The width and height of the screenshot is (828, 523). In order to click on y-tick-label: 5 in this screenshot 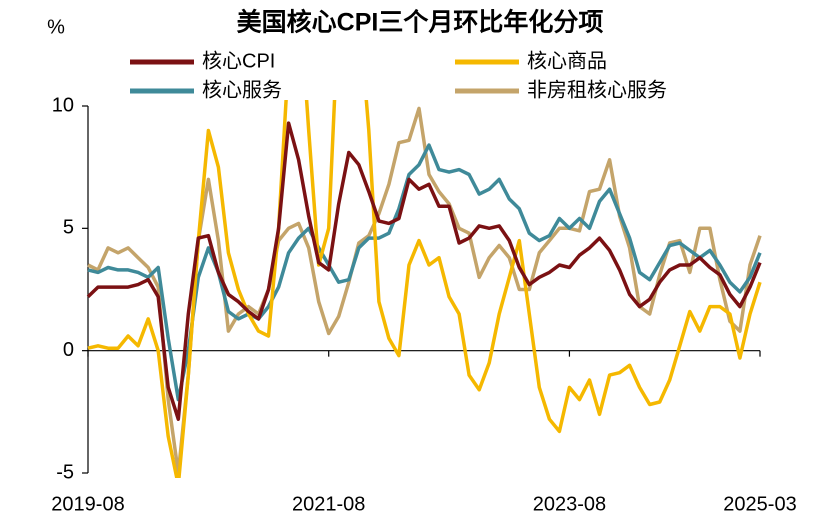, I will do `click(68, 228)`.